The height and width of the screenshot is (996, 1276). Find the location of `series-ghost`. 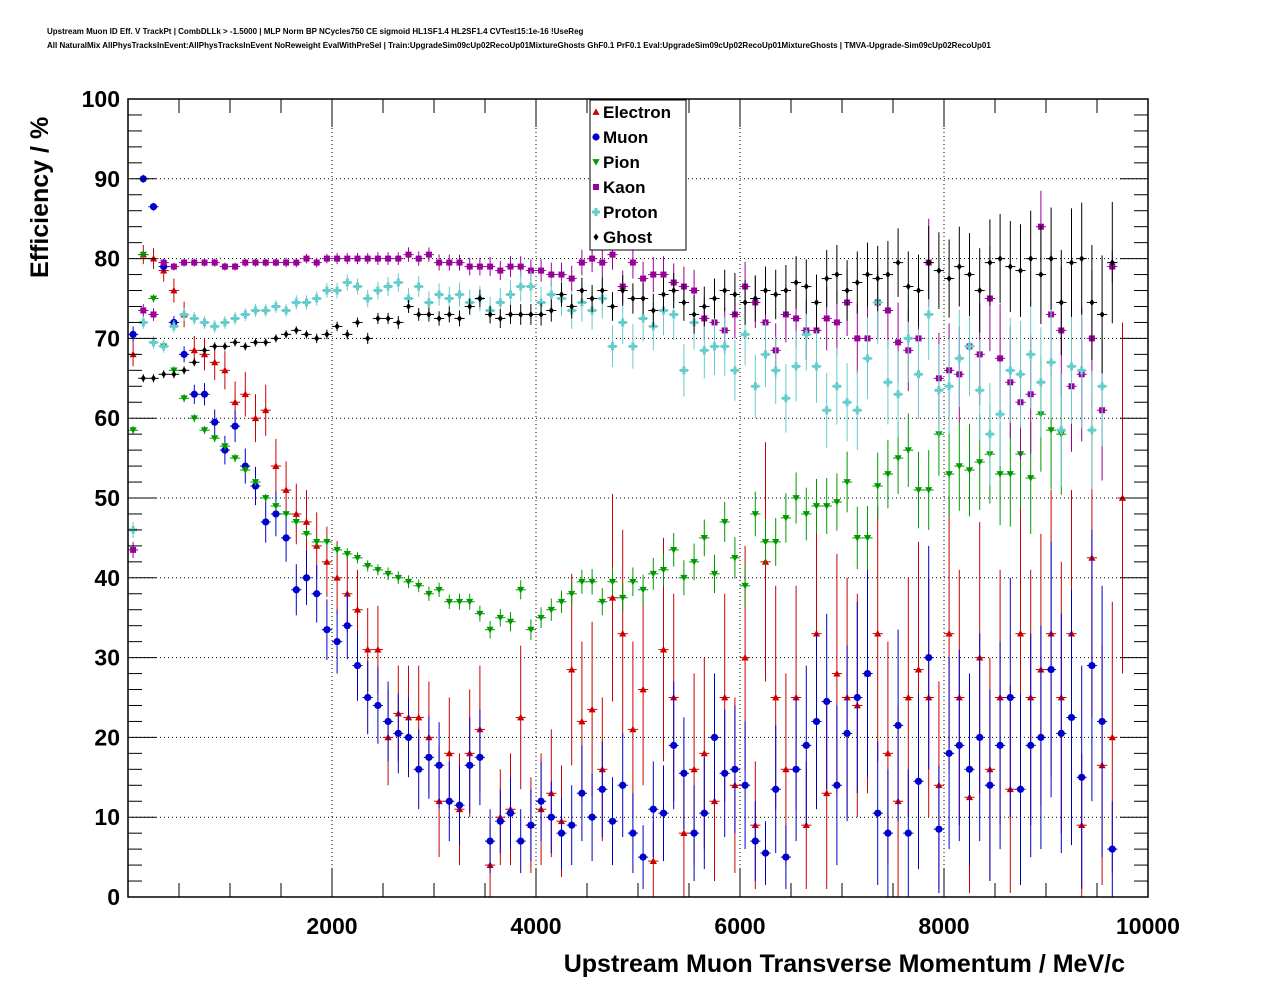

series-ghost is located at coordinates (628, 292).